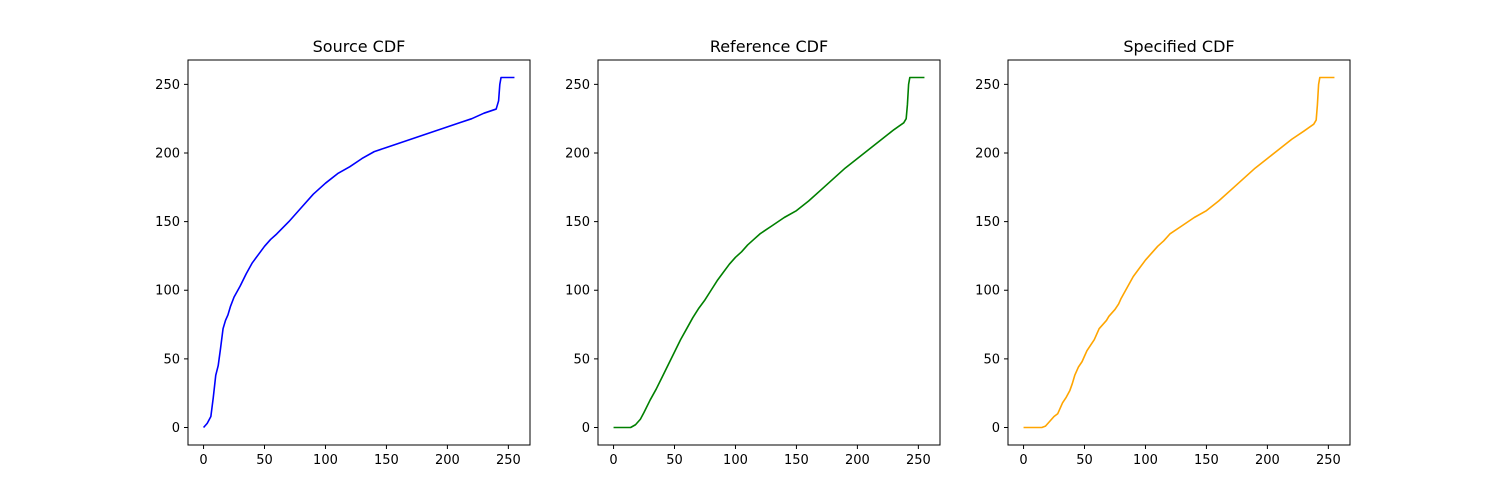 The height and width of the screenshot is (500, 1500). Describe the element at coordinates (769, 46) in the screenshot. I see `chart-title: Reference CDF` at that location.